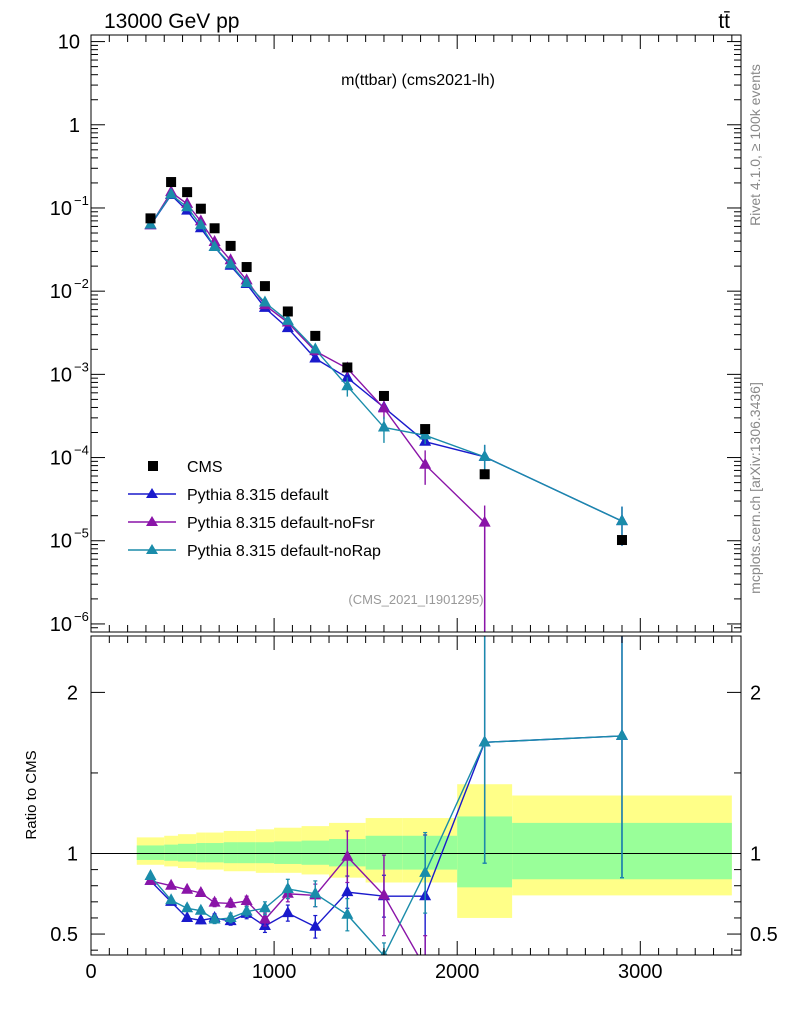  I want to click on ratio-y-tick-label: 2, so click(72, 693).